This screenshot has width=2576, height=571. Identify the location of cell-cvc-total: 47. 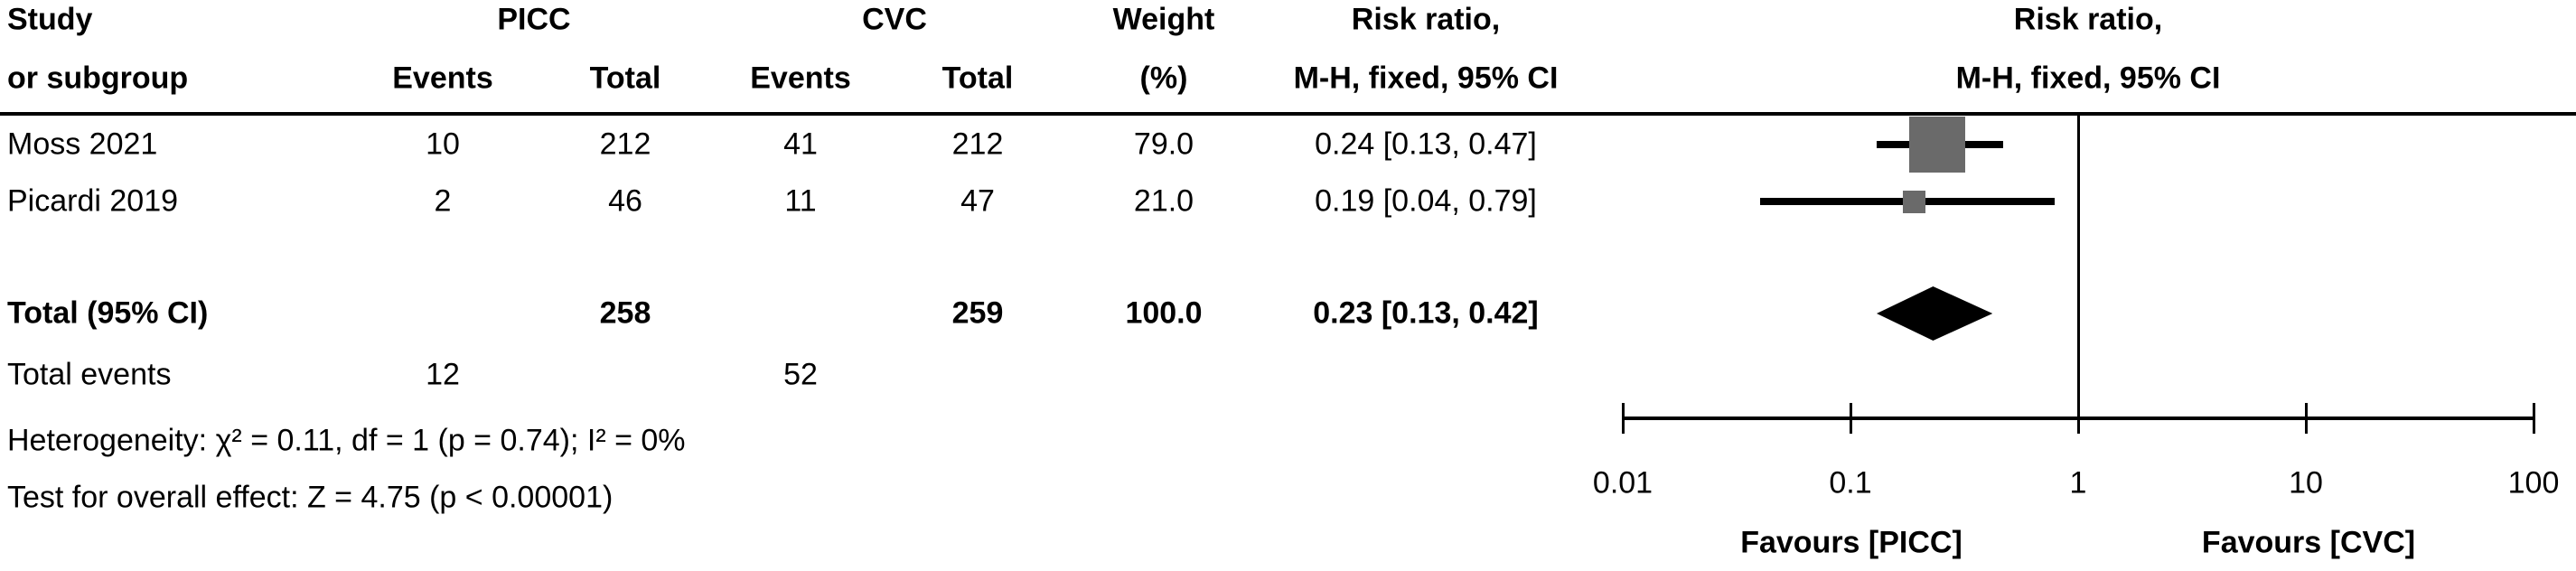
(977, 201).